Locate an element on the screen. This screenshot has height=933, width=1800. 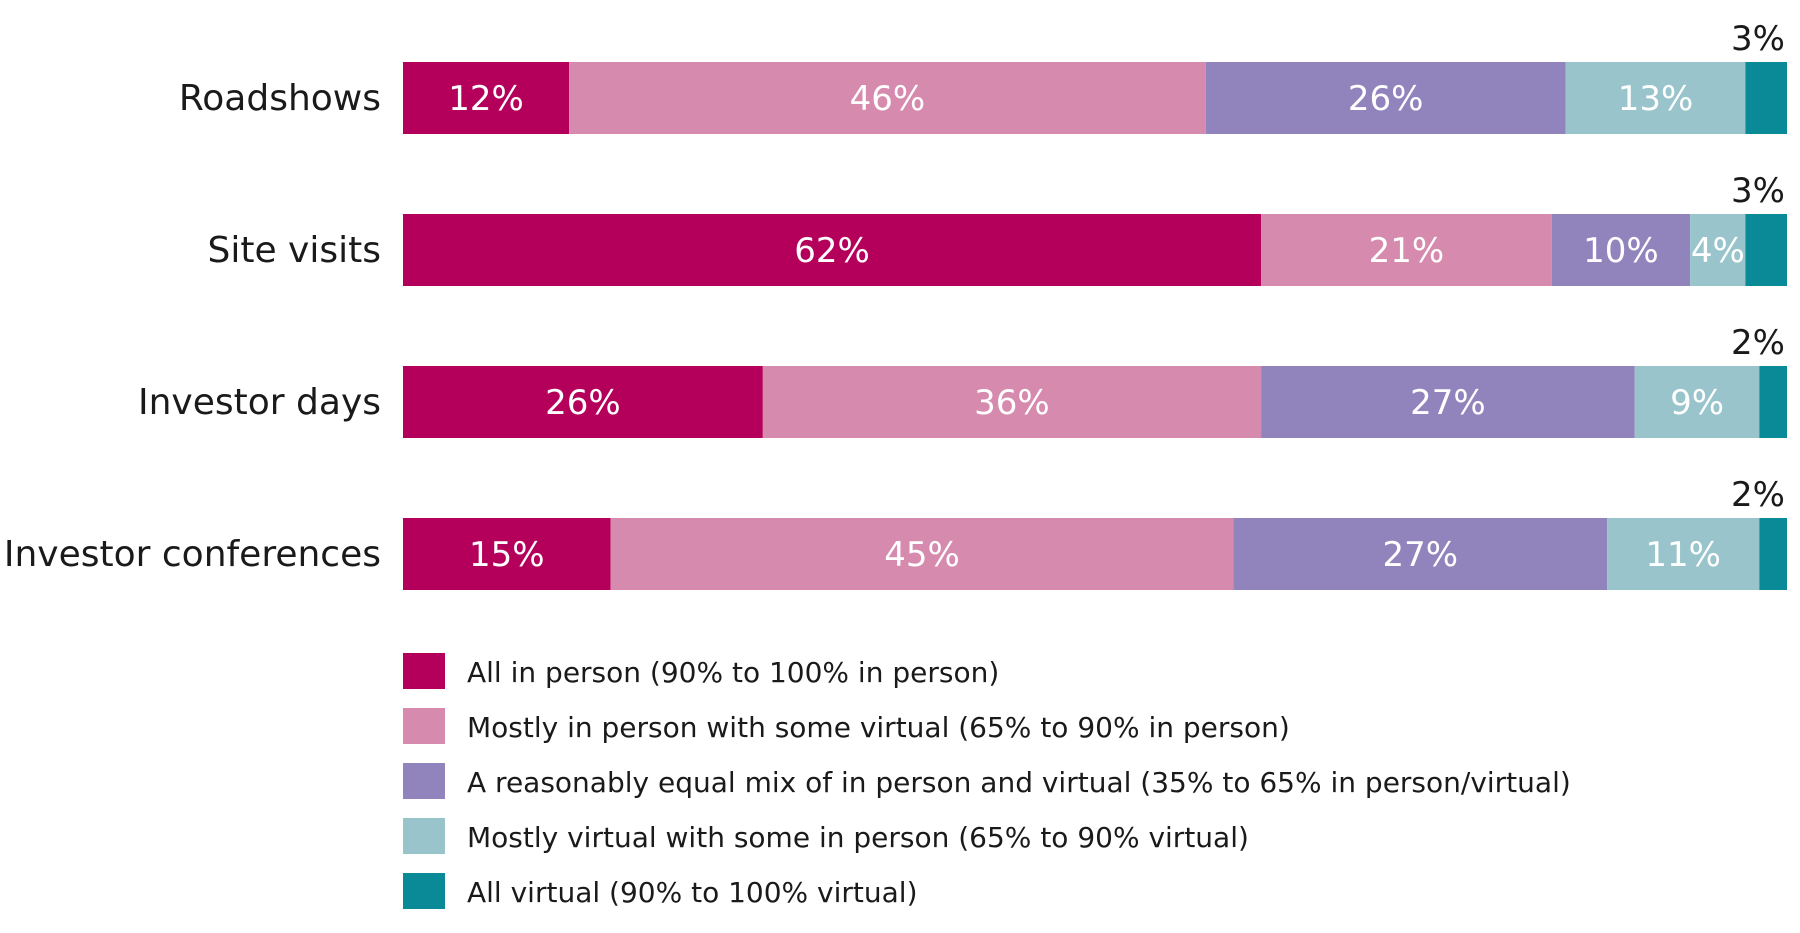
data-label-roadshows-1: 12% is located at coordinates (486, 99).